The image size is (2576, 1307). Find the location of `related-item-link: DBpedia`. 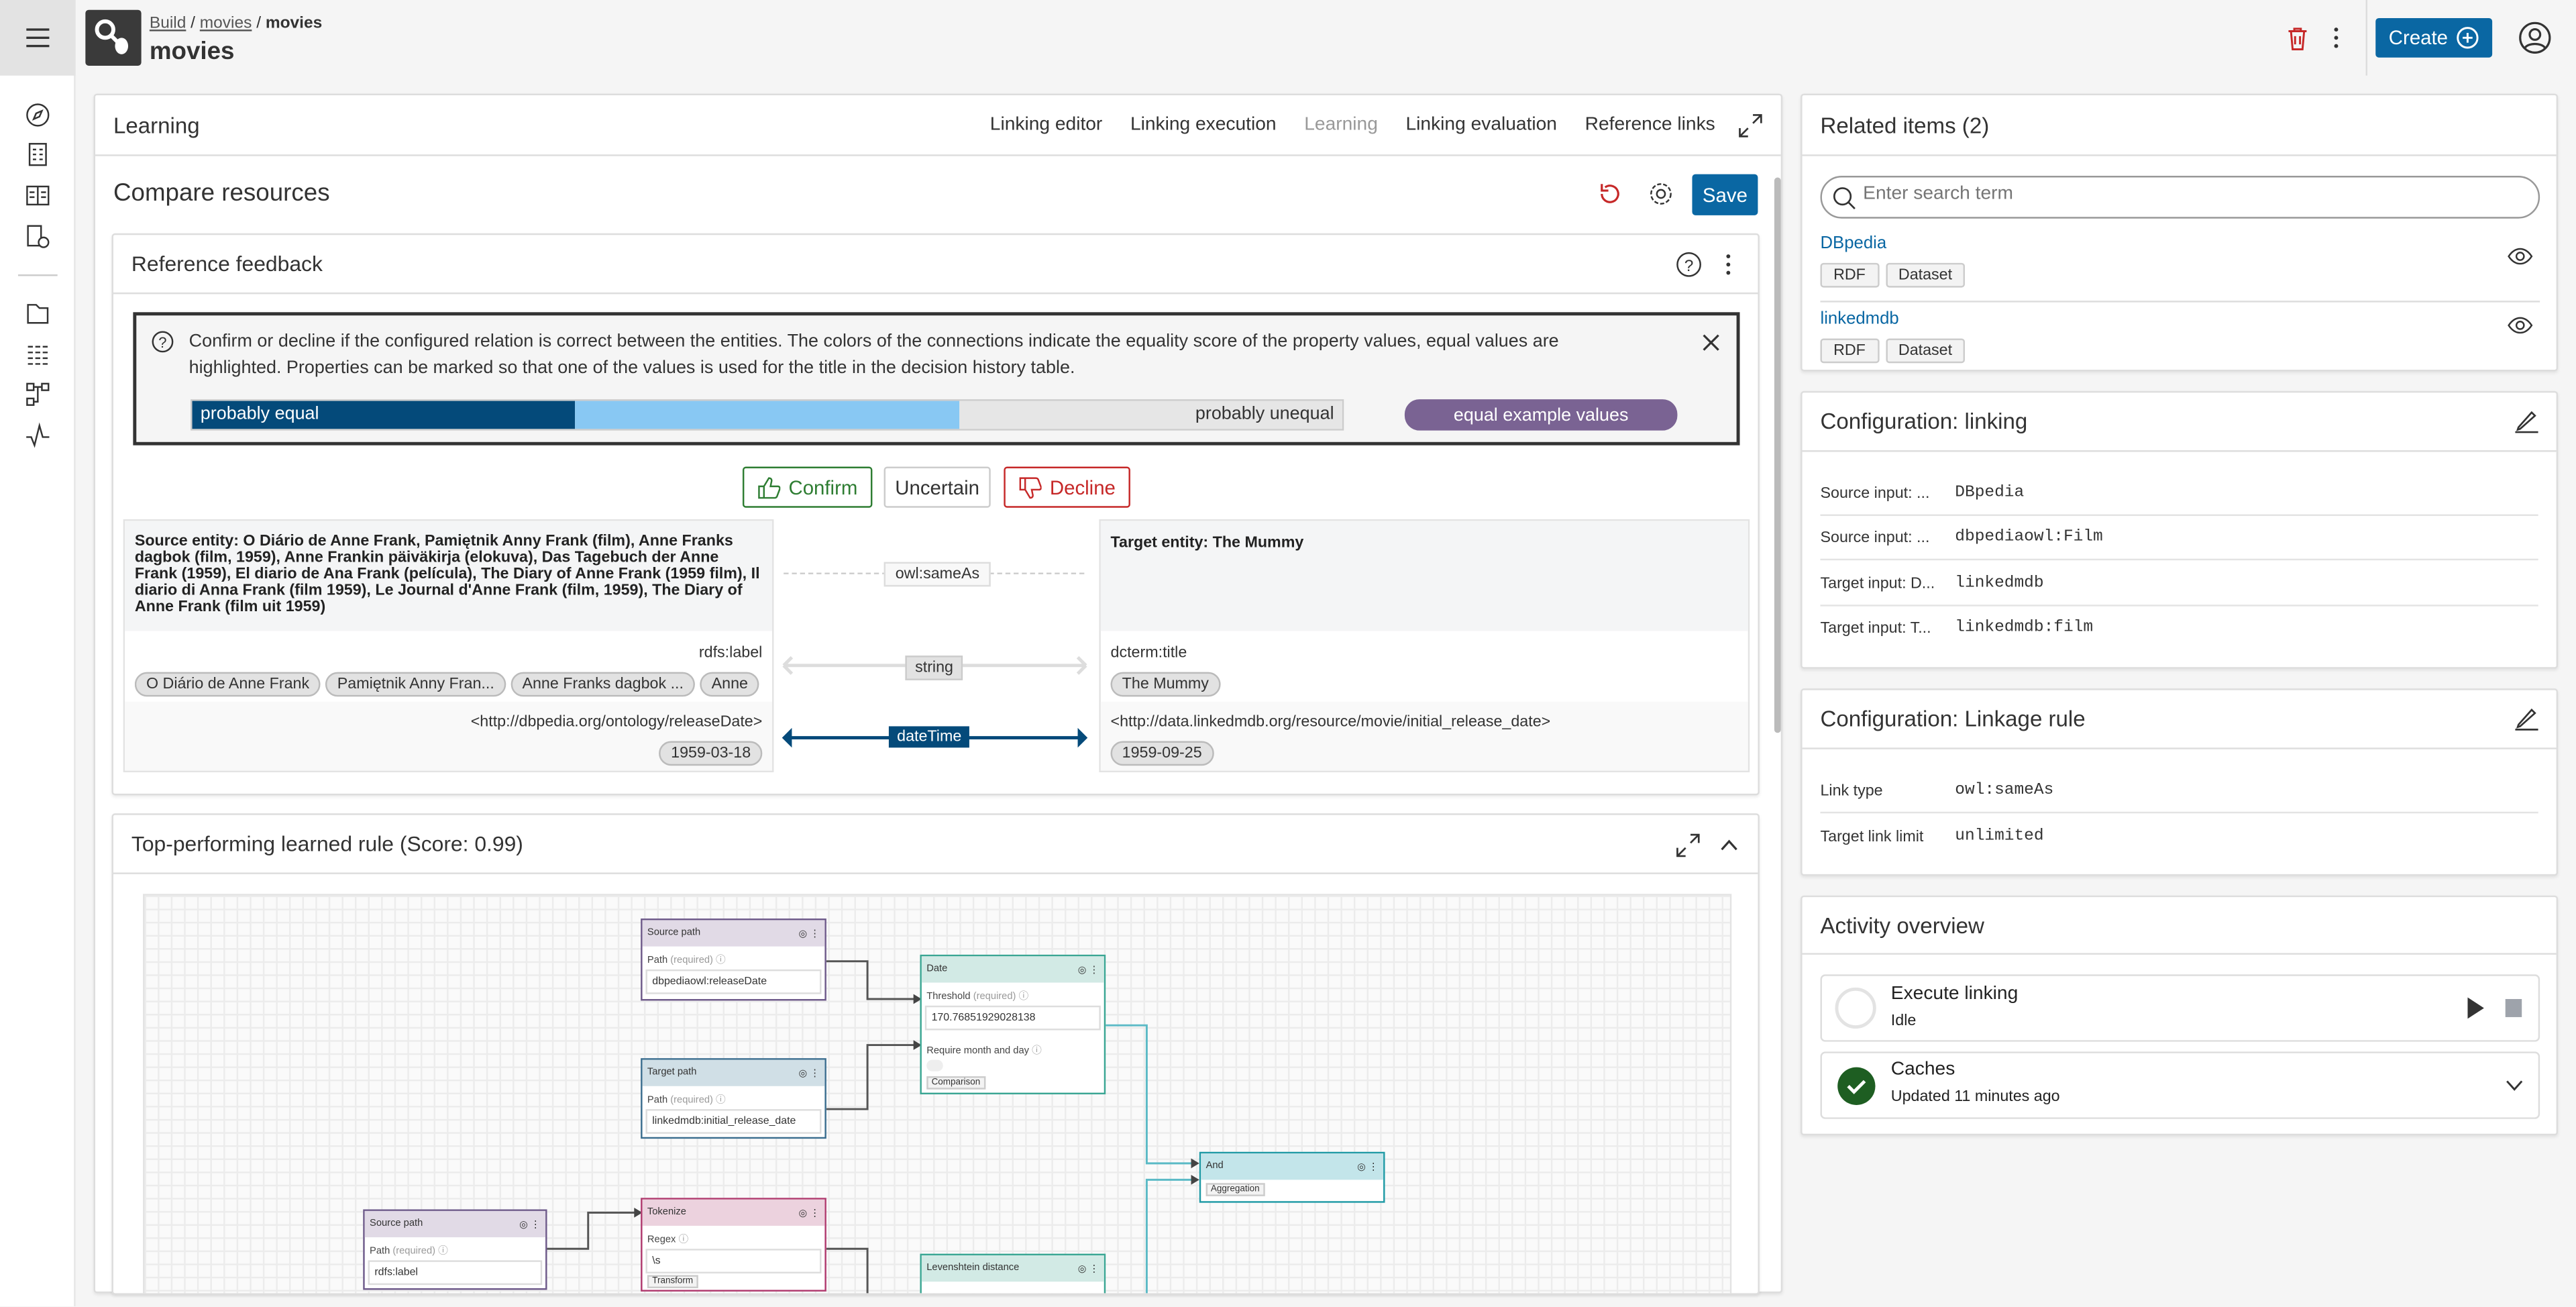

related-item-link: DBpedia is located at coordinates (1853, 243).